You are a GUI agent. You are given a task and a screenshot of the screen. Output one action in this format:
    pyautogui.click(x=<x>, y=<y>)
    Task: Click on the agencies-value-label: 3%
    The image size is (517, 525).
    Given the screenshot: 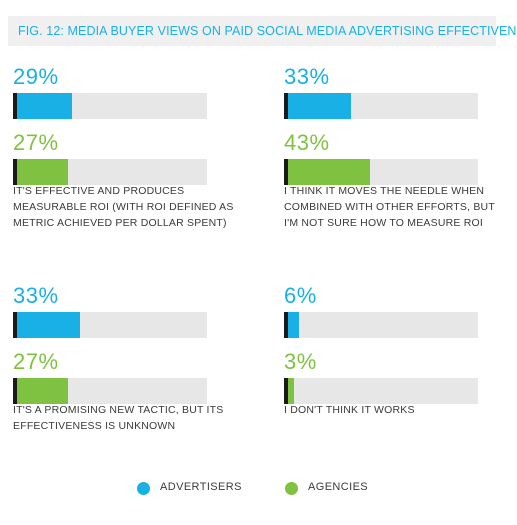 What is the action you would take?
    pyautogui.click(x=300, y=361)
    